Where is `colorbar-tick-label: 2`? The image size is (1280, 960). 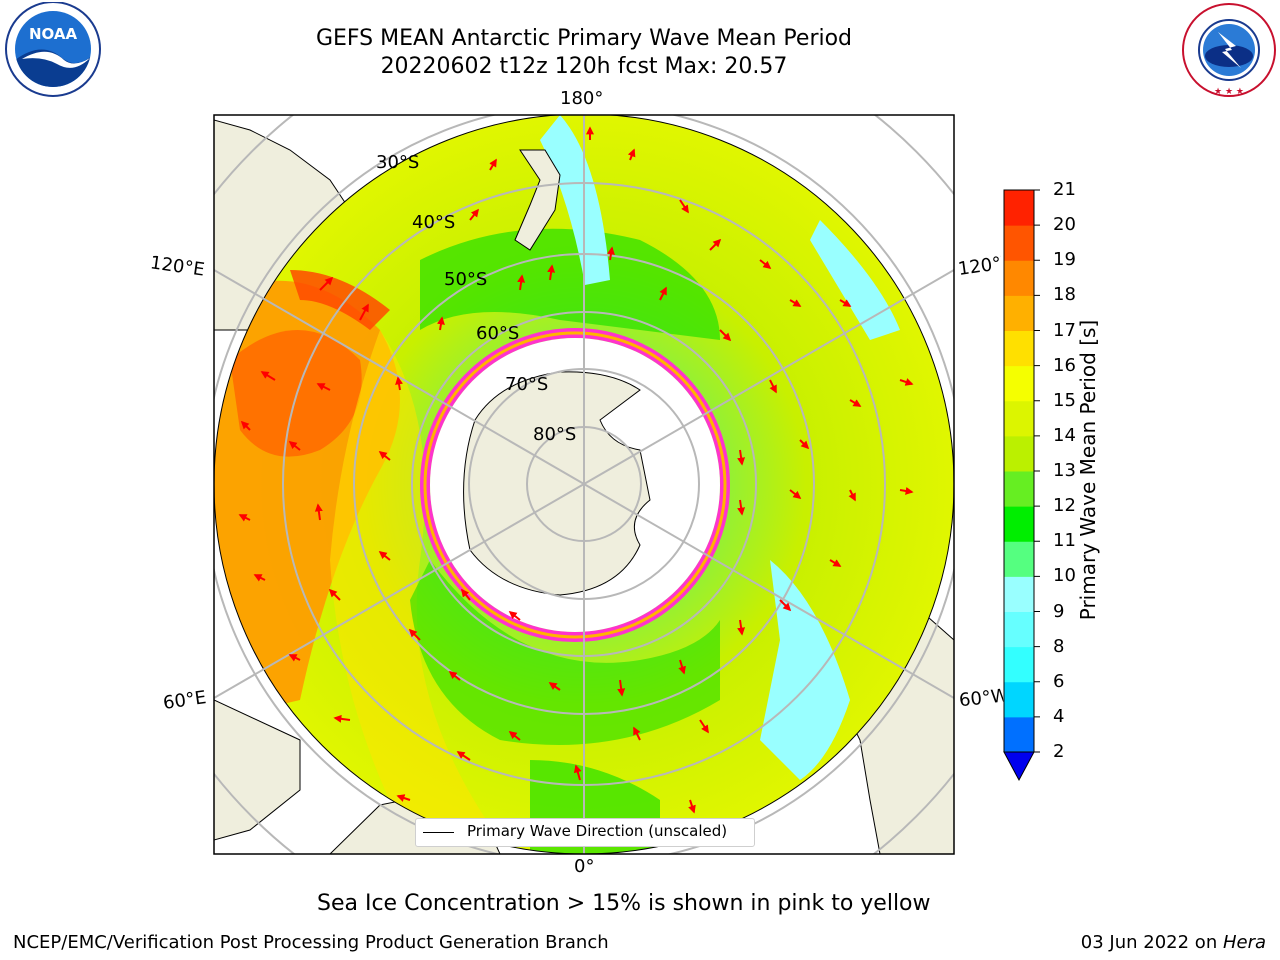 colorbar-tick-label: 2 is located at coordinates (1059, 751).